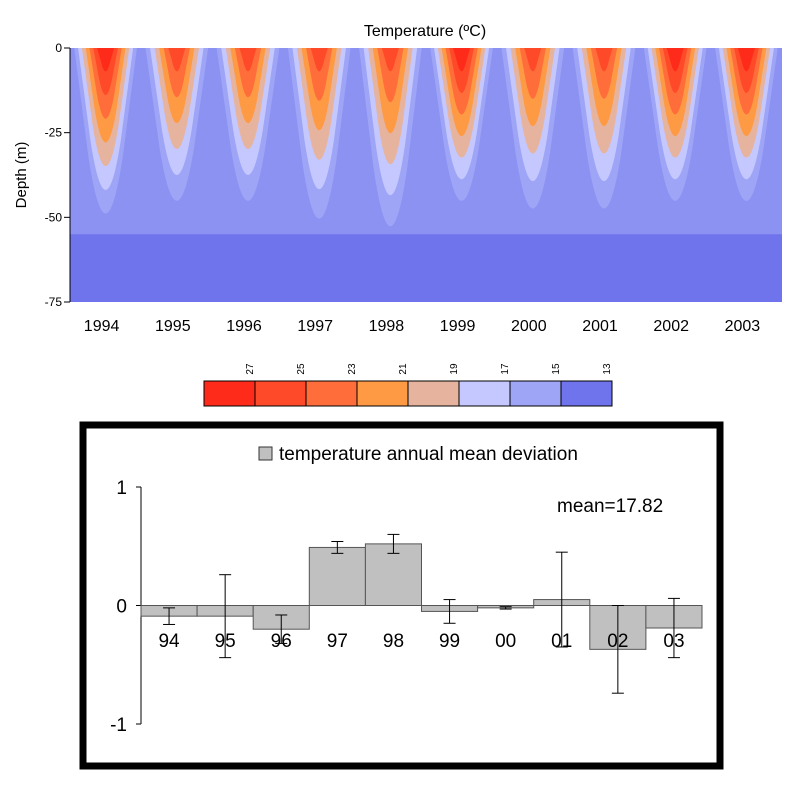 This screenshot has height=800, width=800. I want to click on heatmap-deep-layer, so click(426, 268).